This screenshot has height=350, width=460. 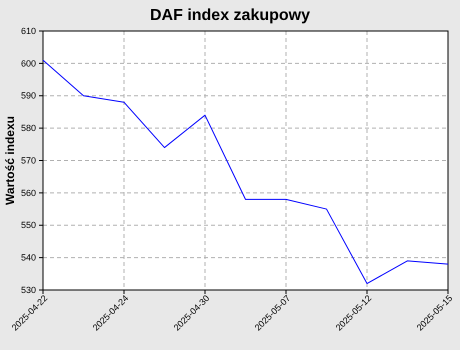 I want to click on y-tick-label: 610, so click(x=28, y=31).